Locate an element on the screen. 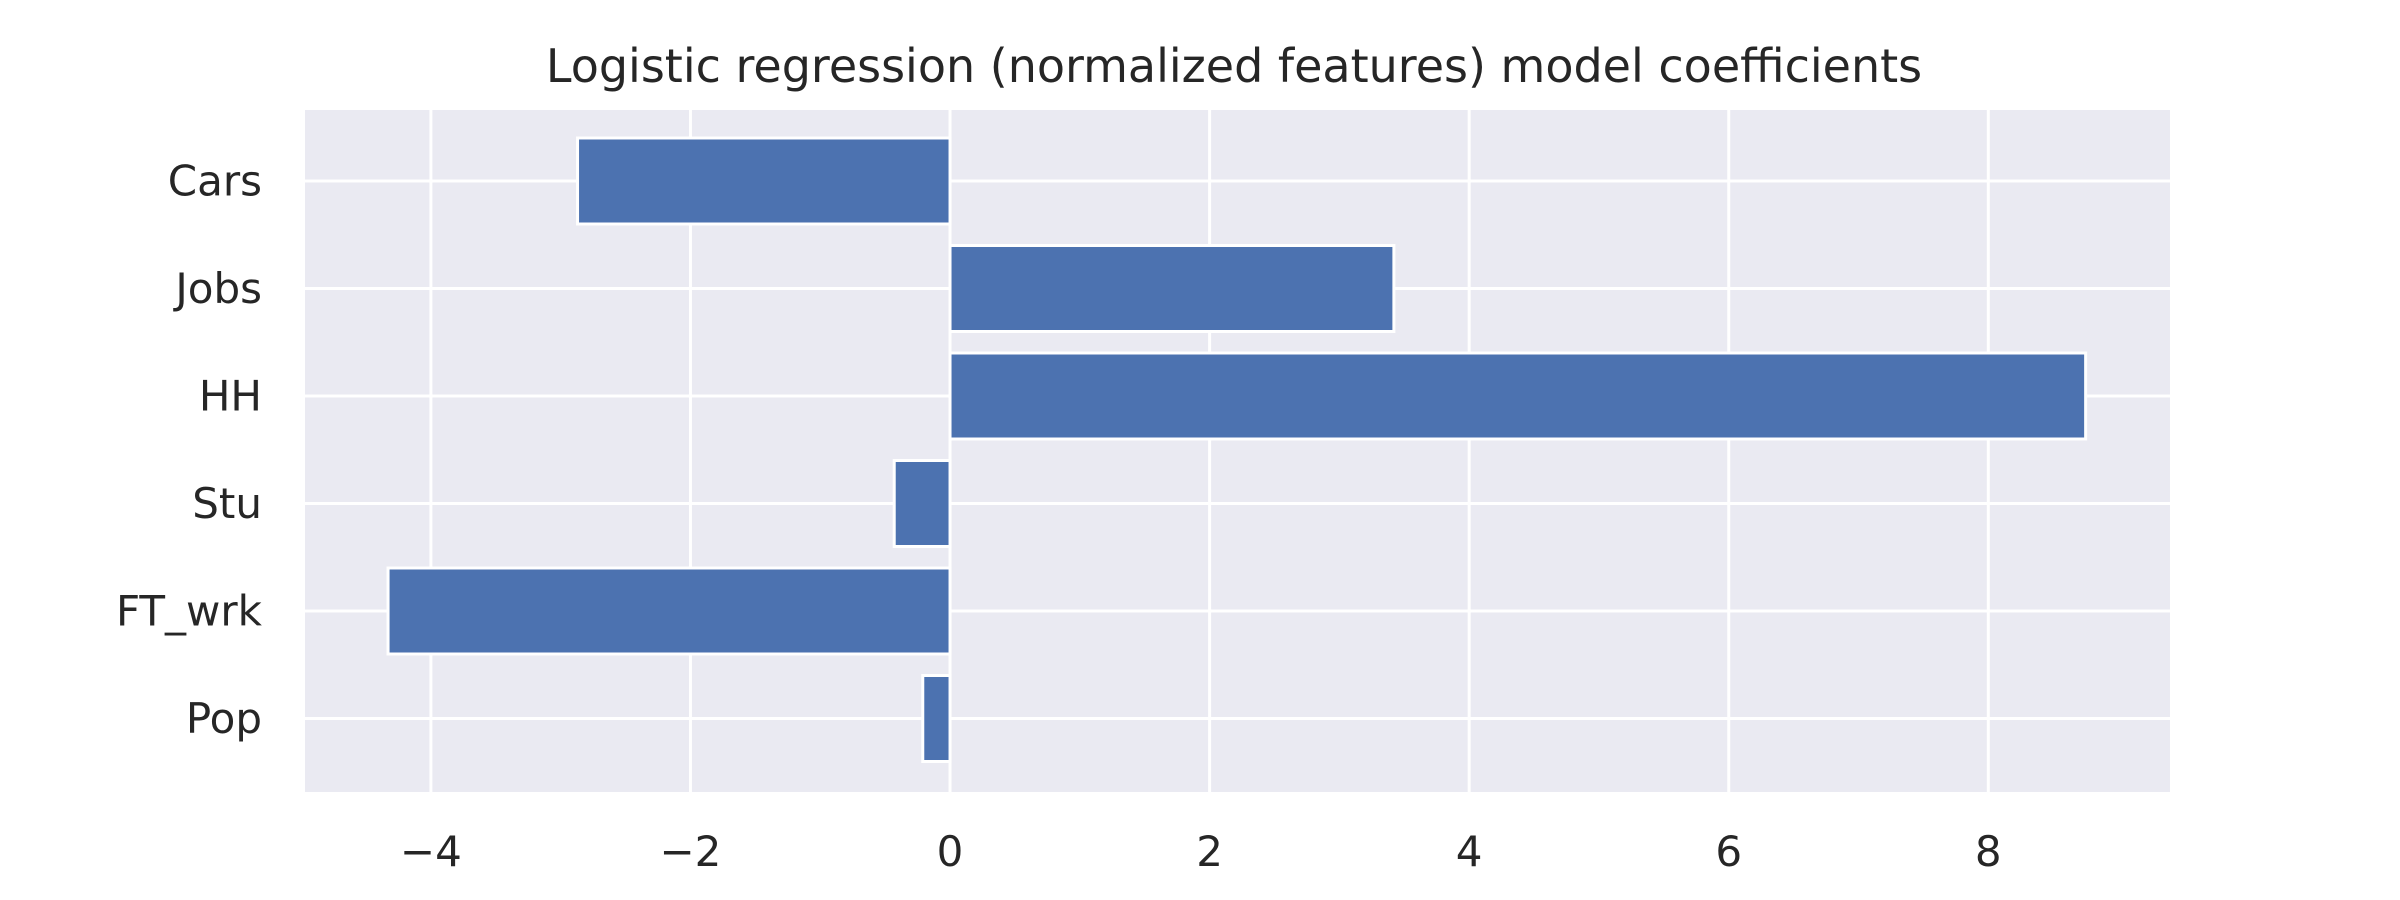 The width and height of the screenshot is (2400, 900). x-tick-label: 0 is located at coordinates (950, 851).